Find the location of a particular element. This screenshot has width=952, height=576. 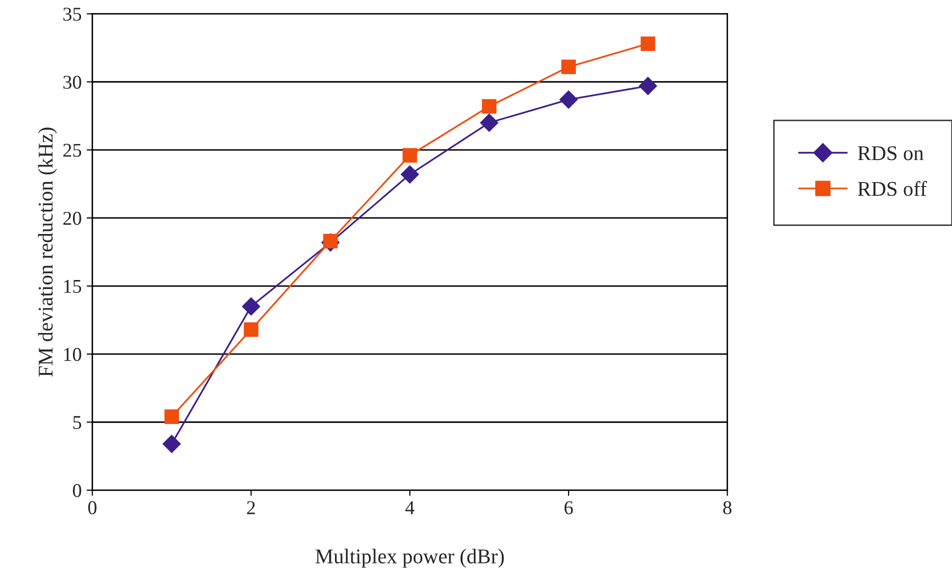

x-tick-label: 0 is located at coordinates (92, 507).